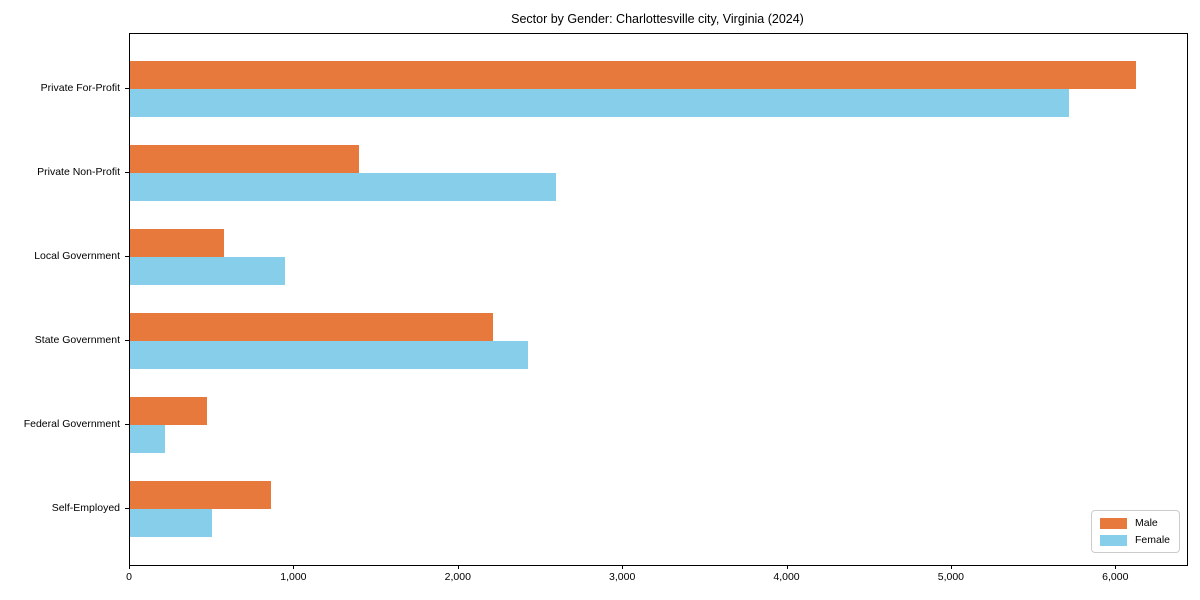 The image size is (1200, 600). What do you see at coordinates (329, 355) in the screenshot?
I see `bar-female-state-government` at bounding box center [329, 355].